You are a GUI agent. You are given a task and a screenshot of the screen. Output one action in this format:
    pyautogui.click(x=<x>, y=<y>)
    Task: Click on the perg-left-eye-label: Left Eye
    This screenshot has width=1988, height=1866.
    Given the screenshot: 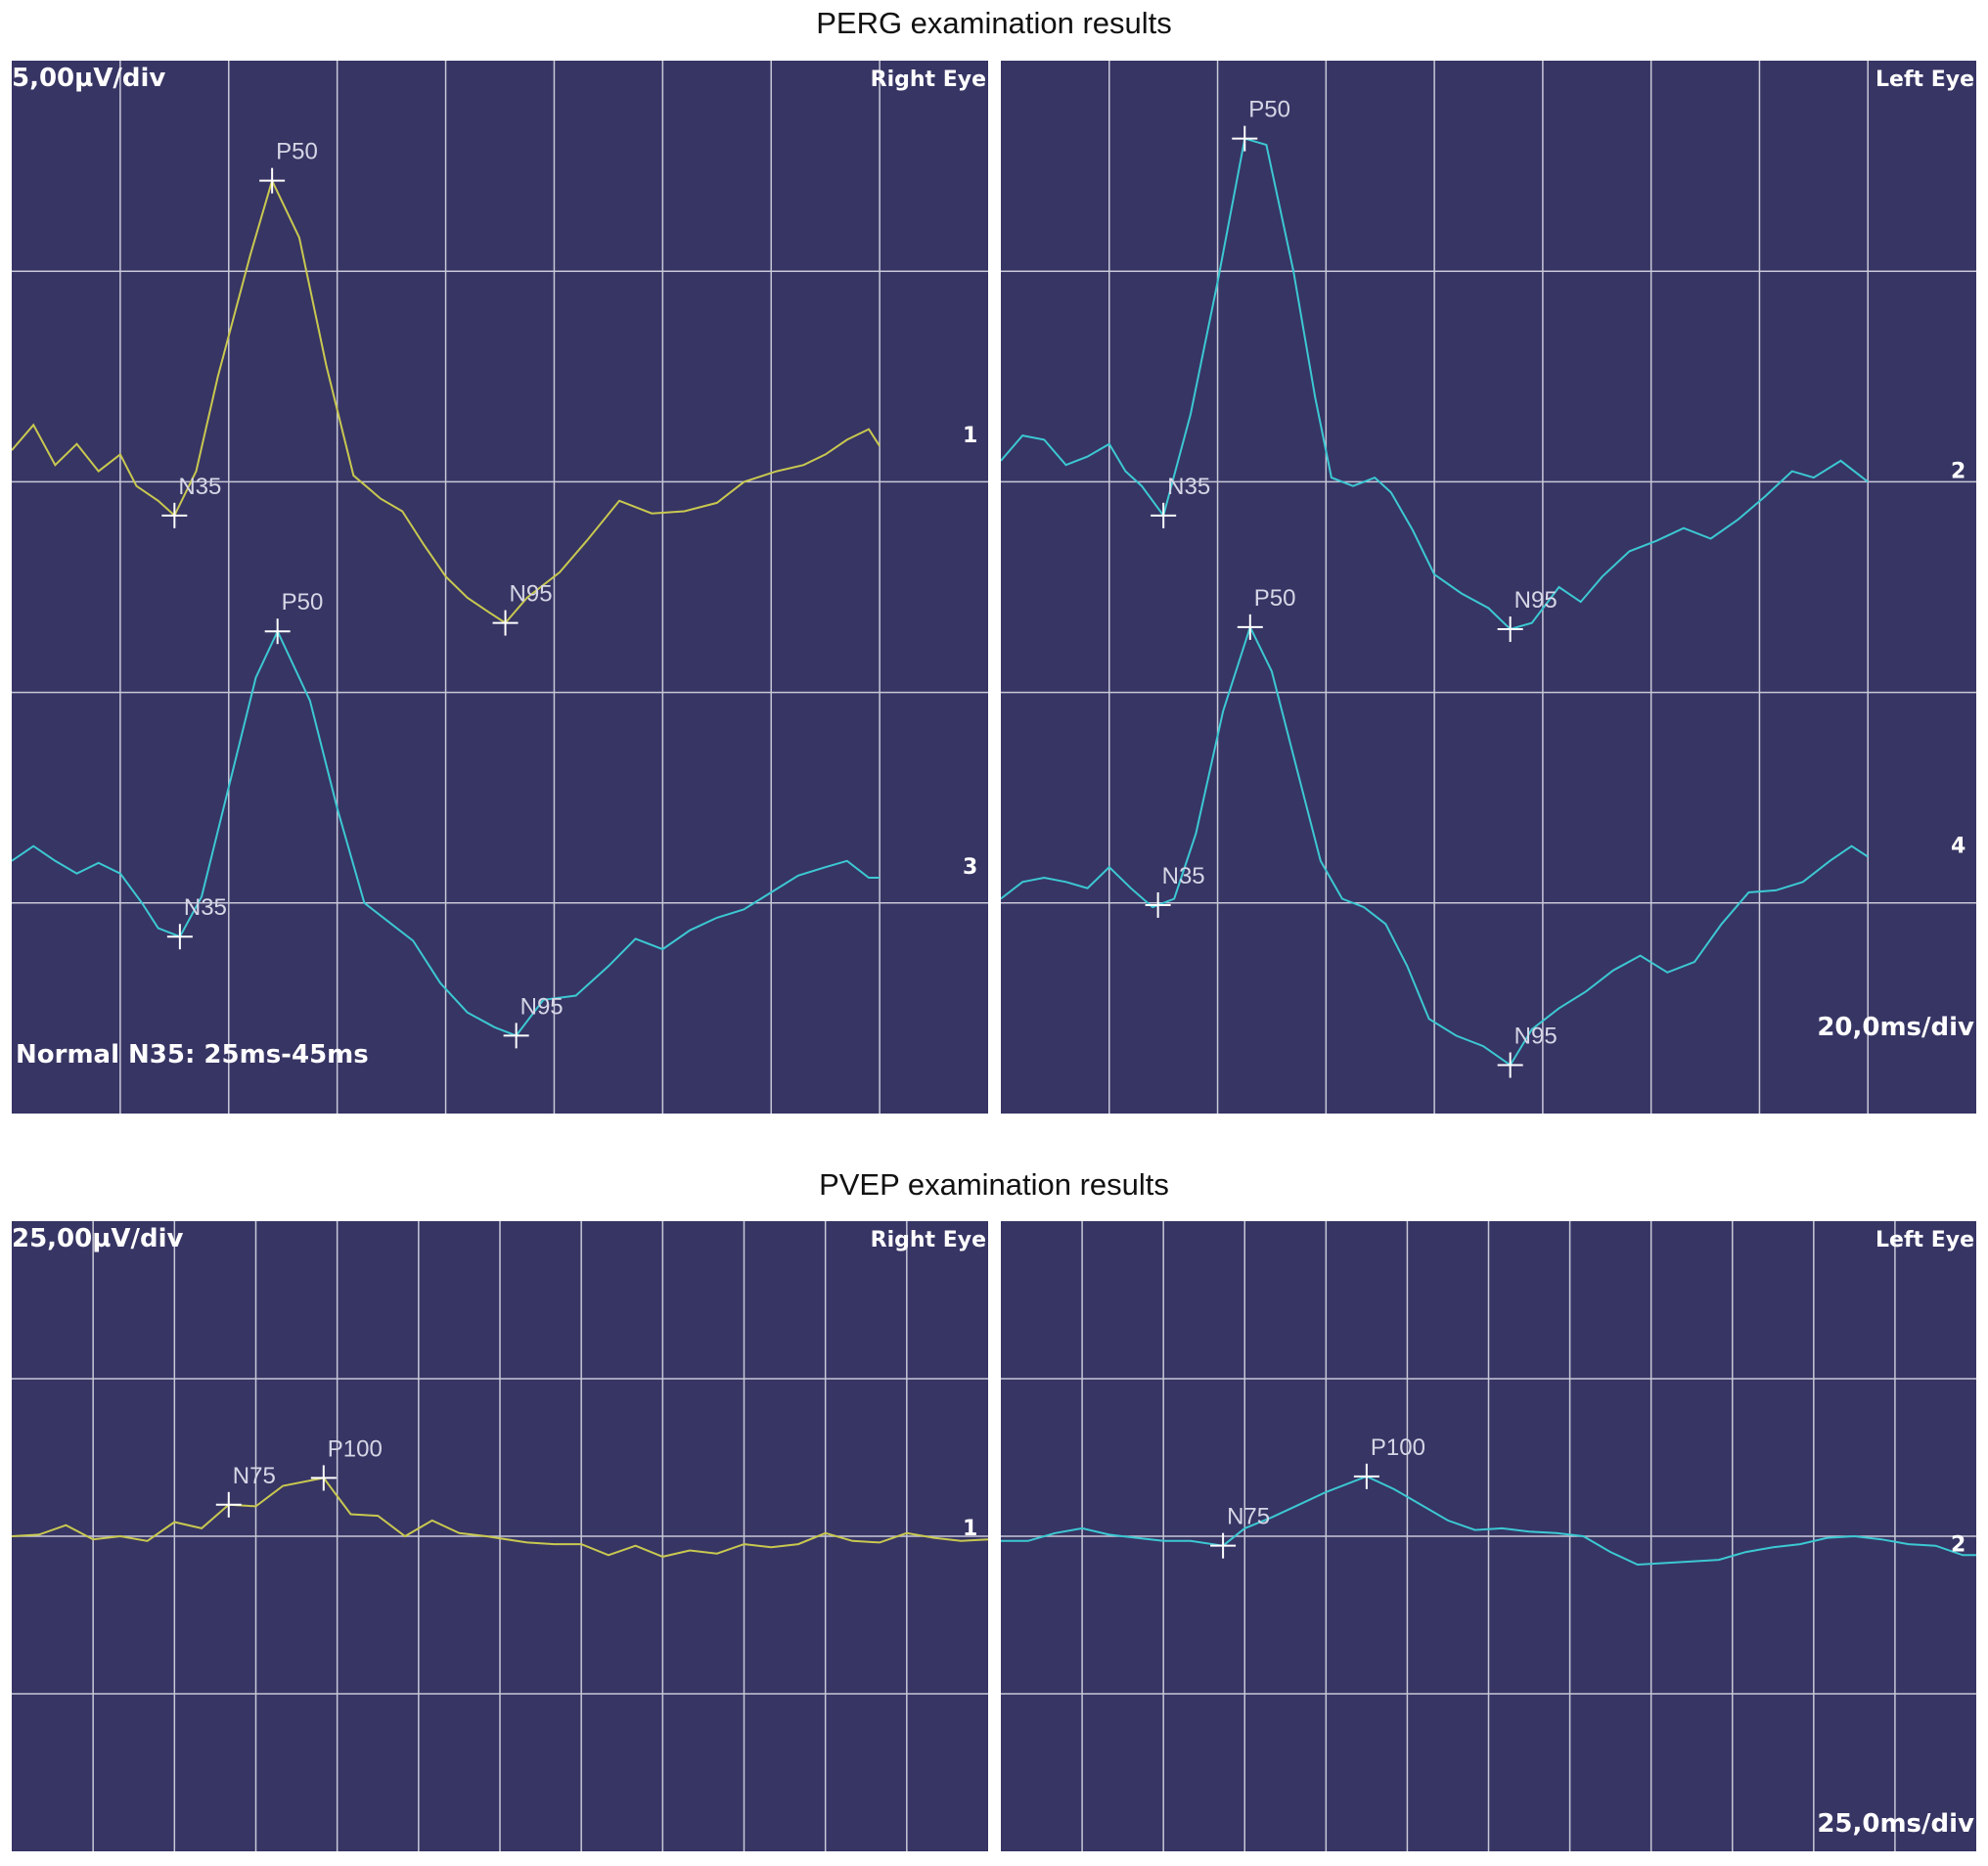 What is the action you would take?
    pyautogui.click(x=1925, y=80)
    